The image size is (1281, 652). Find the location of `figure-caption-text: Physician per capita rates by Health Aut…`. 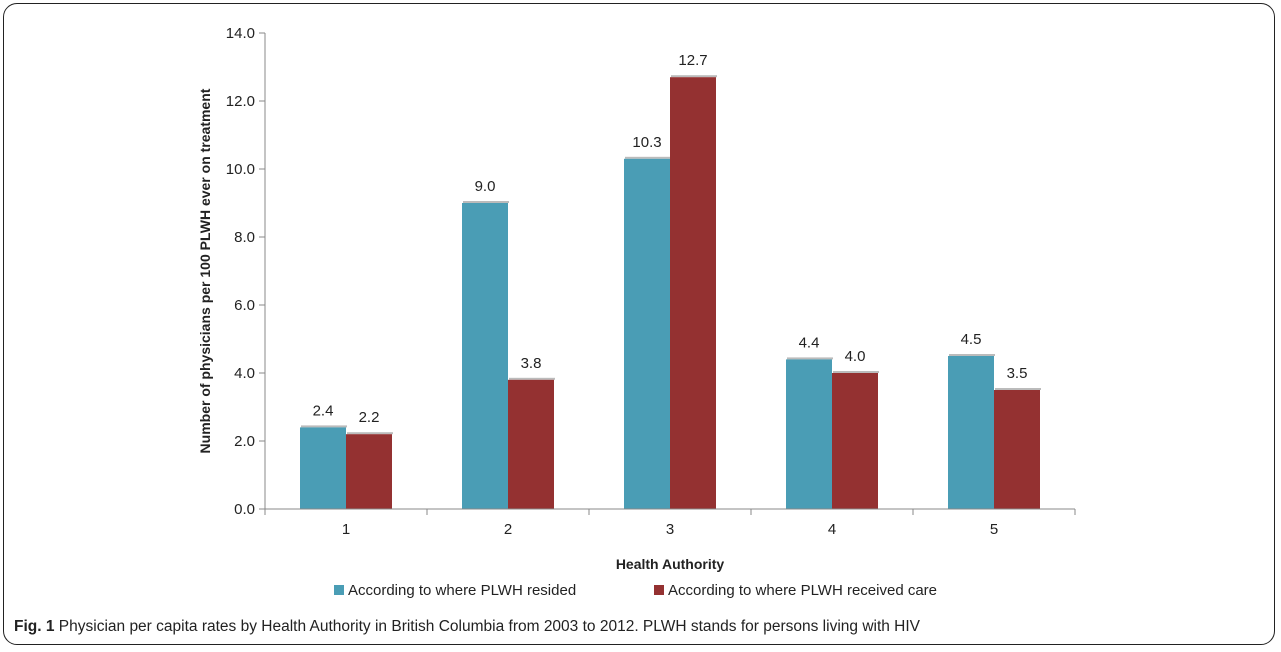

figure-caption-text: Physician per capita rates by Health Aut… is located at coordinates (489, 626).